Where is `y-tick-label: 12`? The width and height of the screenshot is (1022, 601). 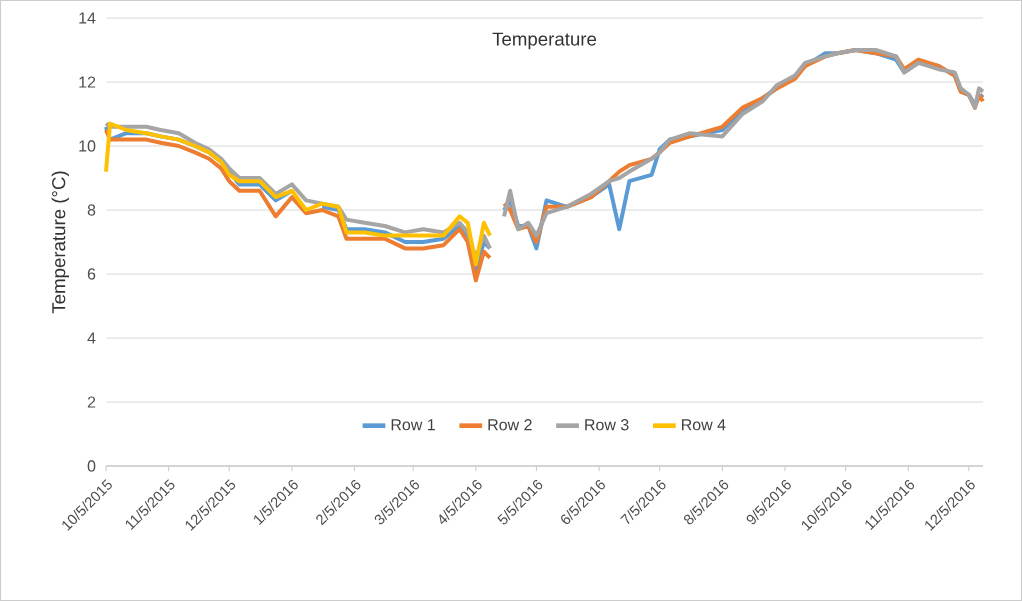
y-tick-label: 12 is located at coordinates (87, 82).